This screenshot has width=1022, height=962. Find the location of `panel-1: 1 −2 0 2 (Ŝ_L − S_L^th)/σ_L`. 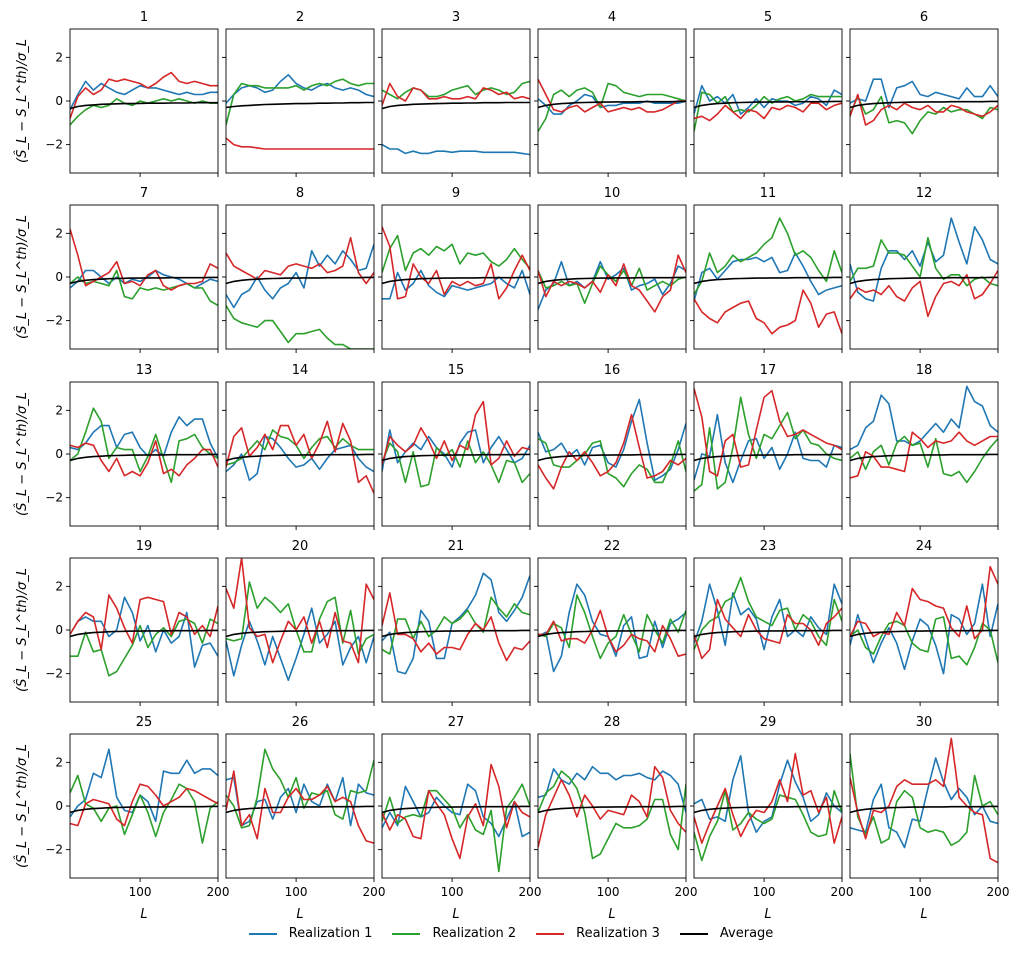

panel-1: 1 −2 0 2 (Ŝ_L − S_L^th)/σ_L is located at coordinates (116, 93).